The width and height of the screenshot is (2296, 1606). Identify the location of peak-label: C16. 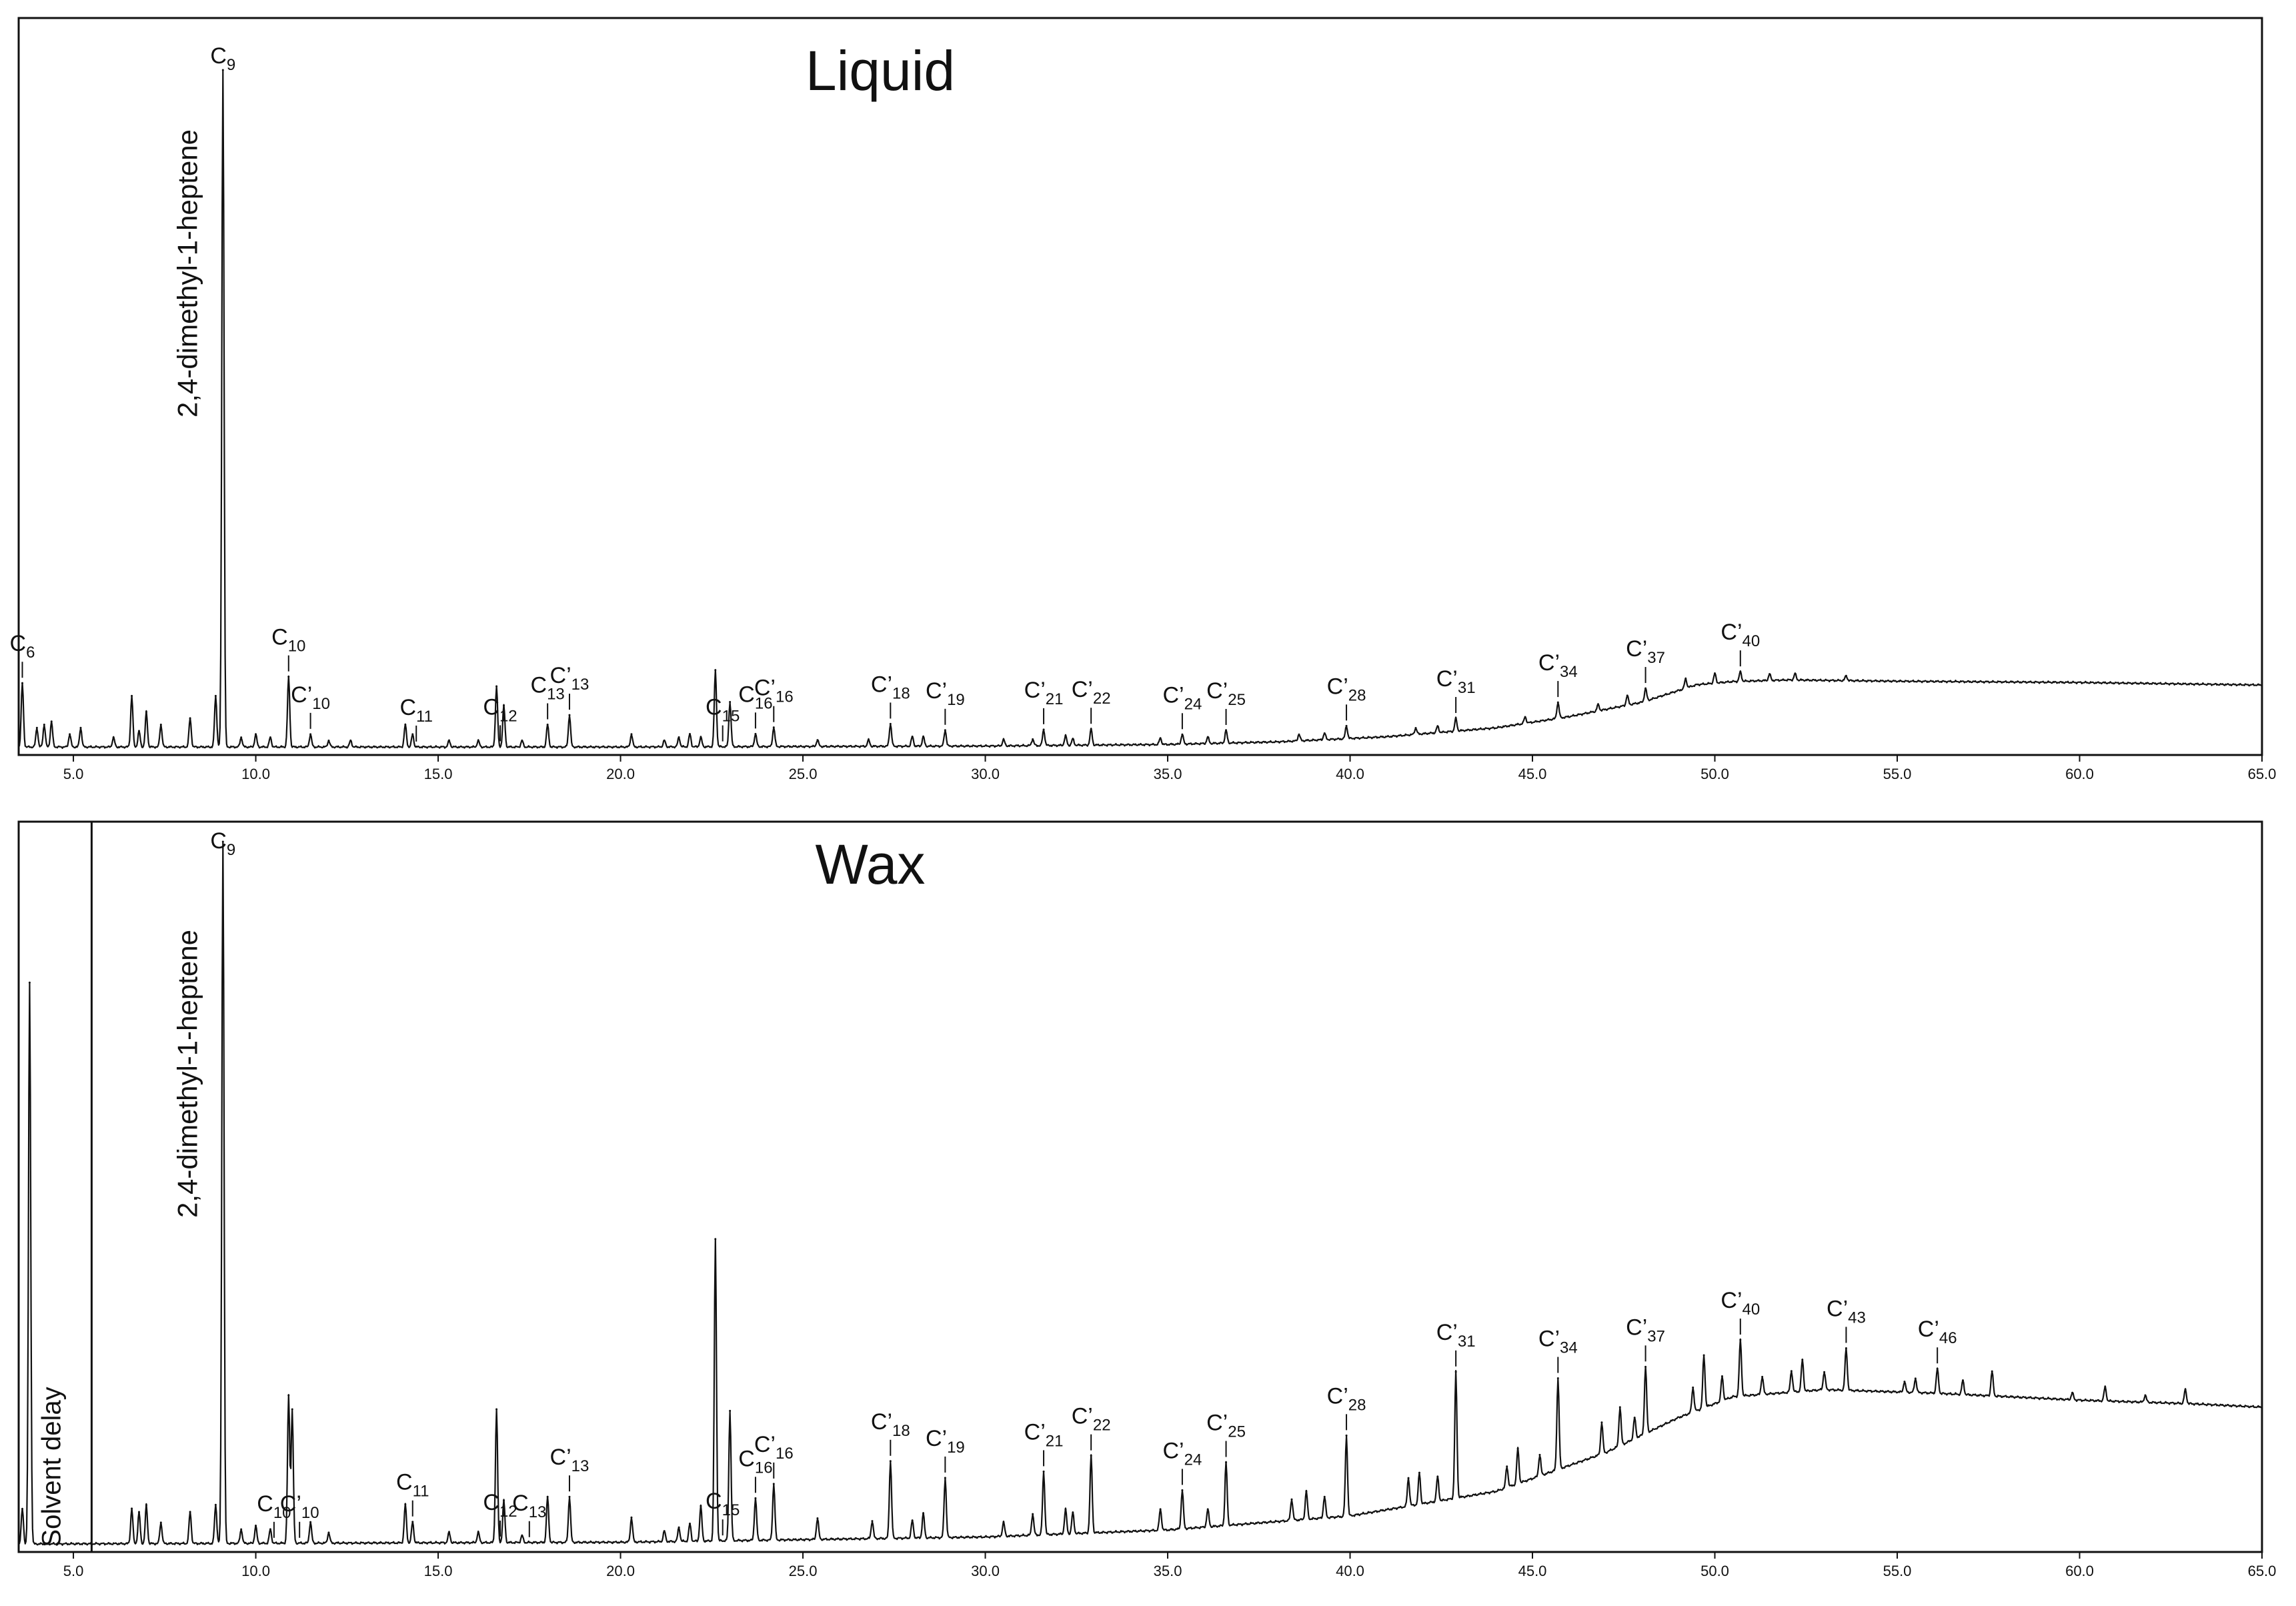
(755, 697).